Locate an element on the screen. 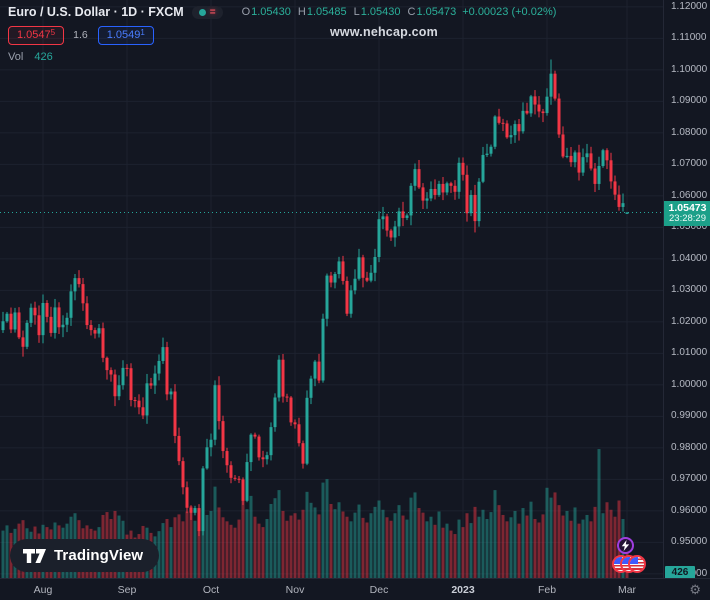  price-tick-label: 1.05000 is located at coordinates (689, 227).